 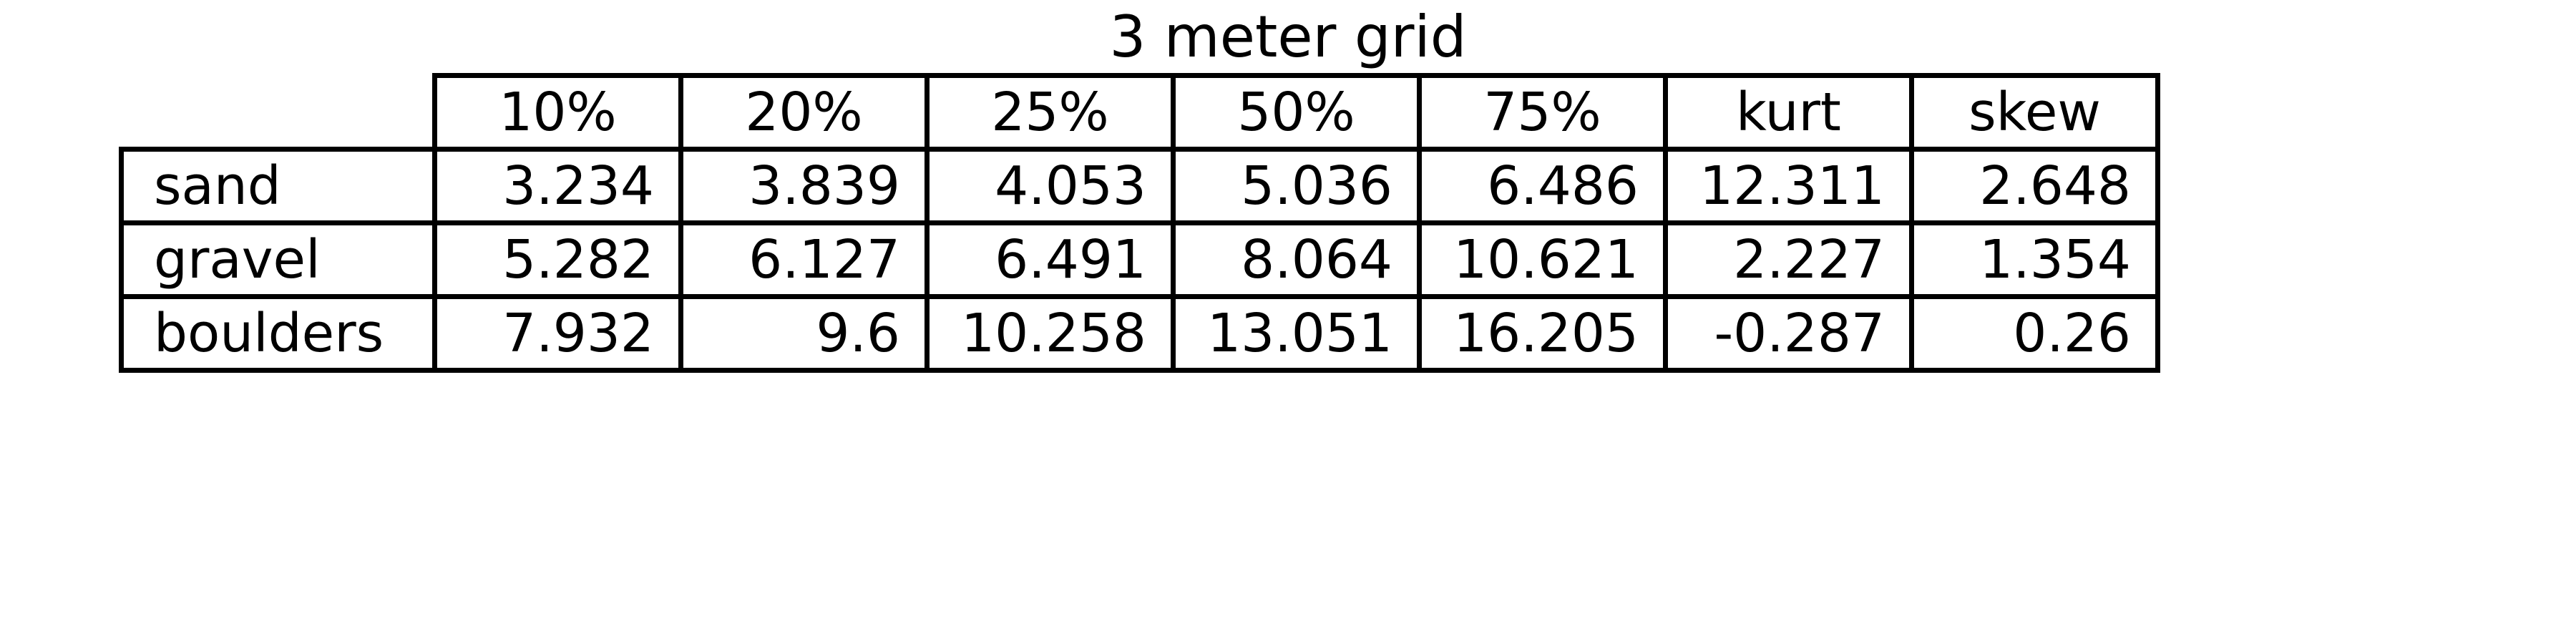 I want to click on table-cell: 2.648, so click(x=2034, y=186).